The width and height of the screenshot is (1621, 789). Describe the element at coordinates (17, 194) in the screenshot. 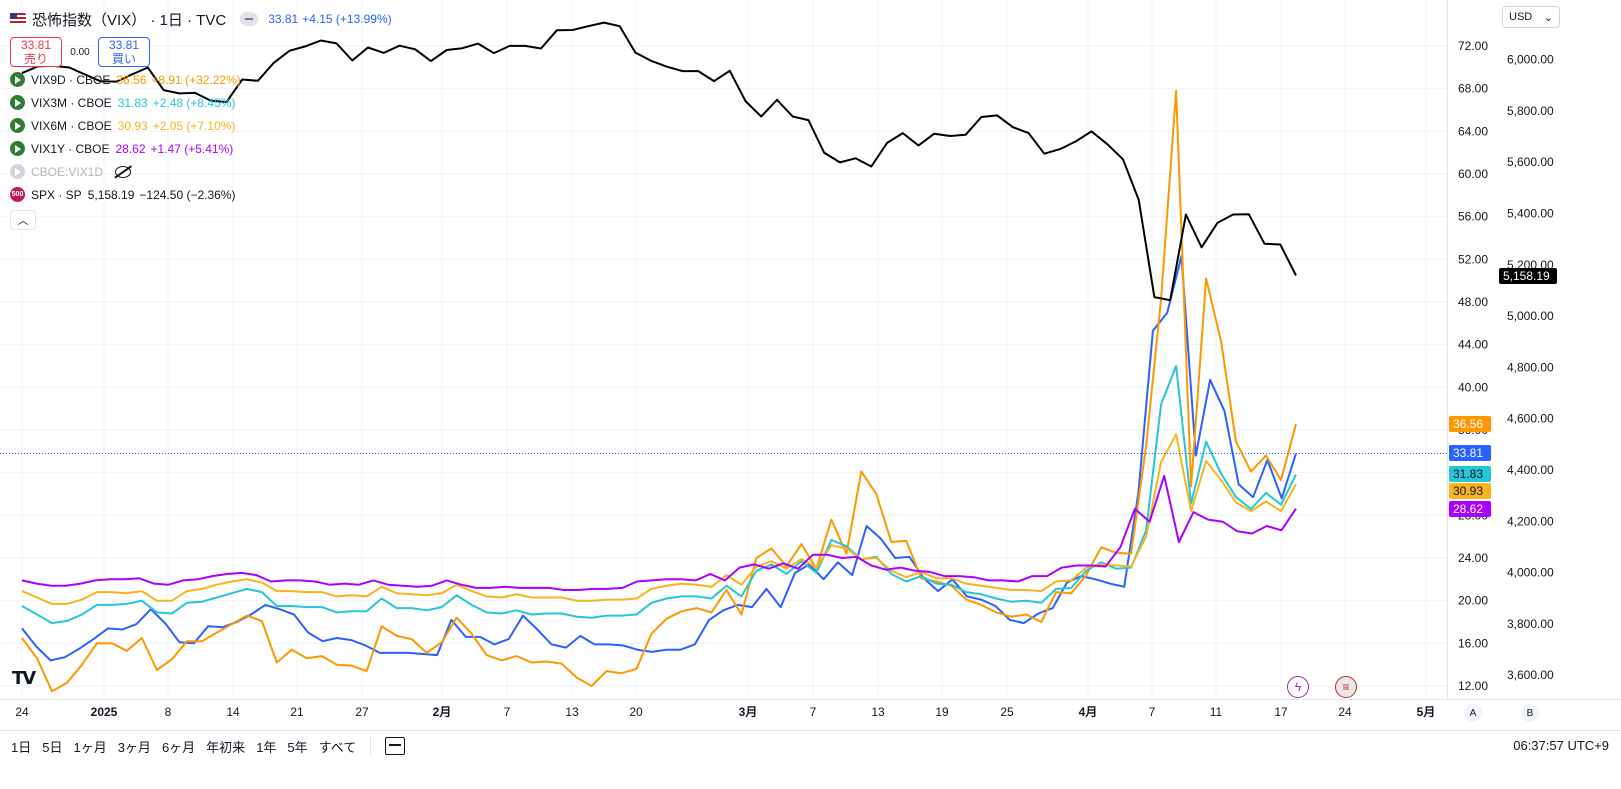

I see `sp500-icon: 500` at that location.